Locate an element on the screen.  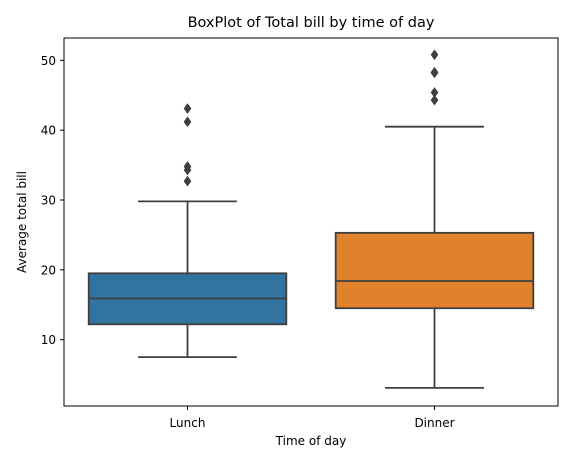
x-tick-label: Lunch is located at coordinates (188, 423).